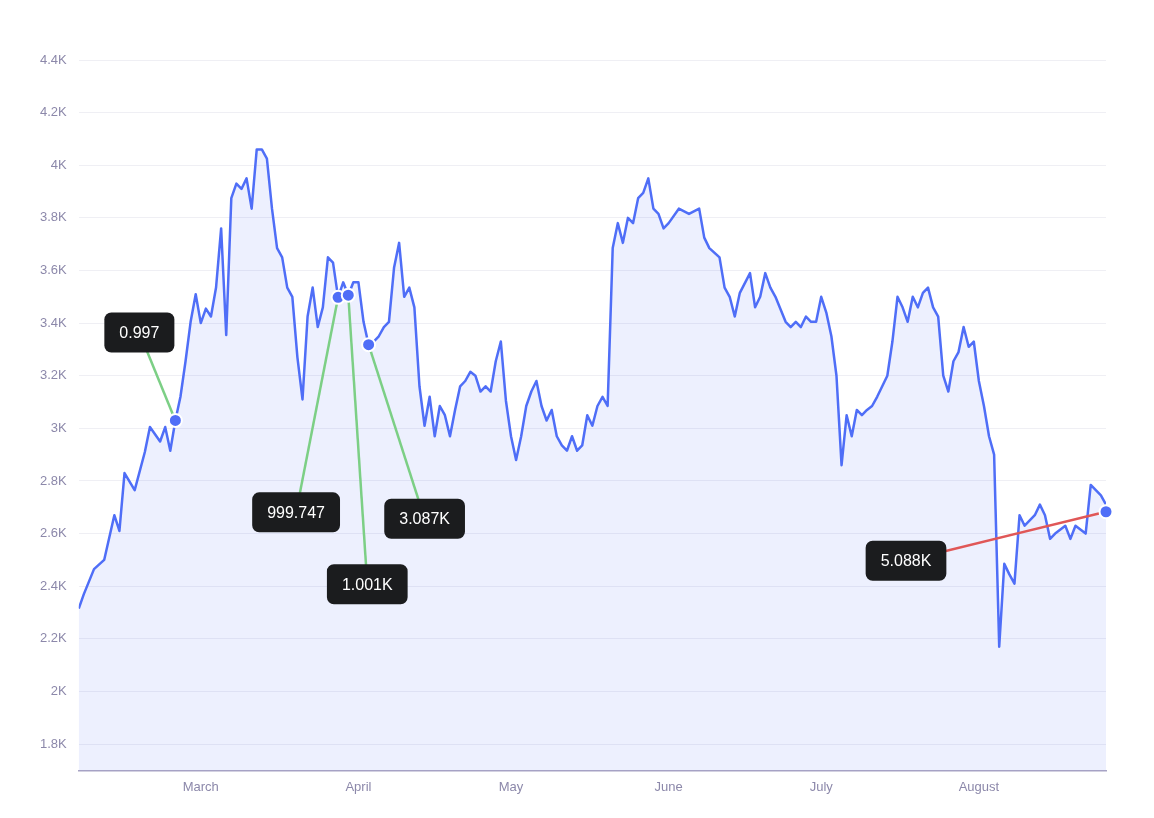 Image resolution: width=1154 pixels, height=818 pixels. Describe the element at coordinates (200, 786) in the screenshot. I see `x-tick-label: March` at that location.